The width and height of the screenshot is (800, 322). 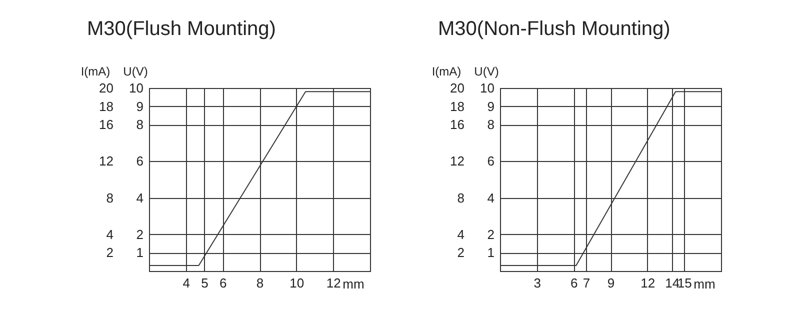 I want to click on x-tick-label: 5, so click(x=204, y=283).